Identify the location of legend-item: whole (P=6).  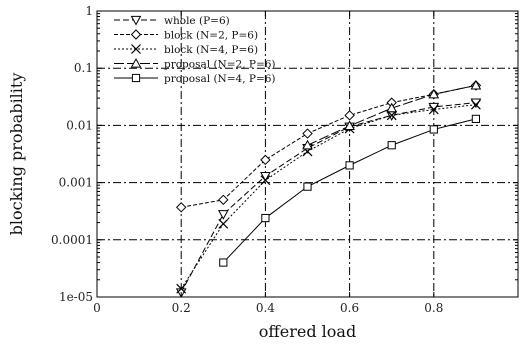
(172, 21).